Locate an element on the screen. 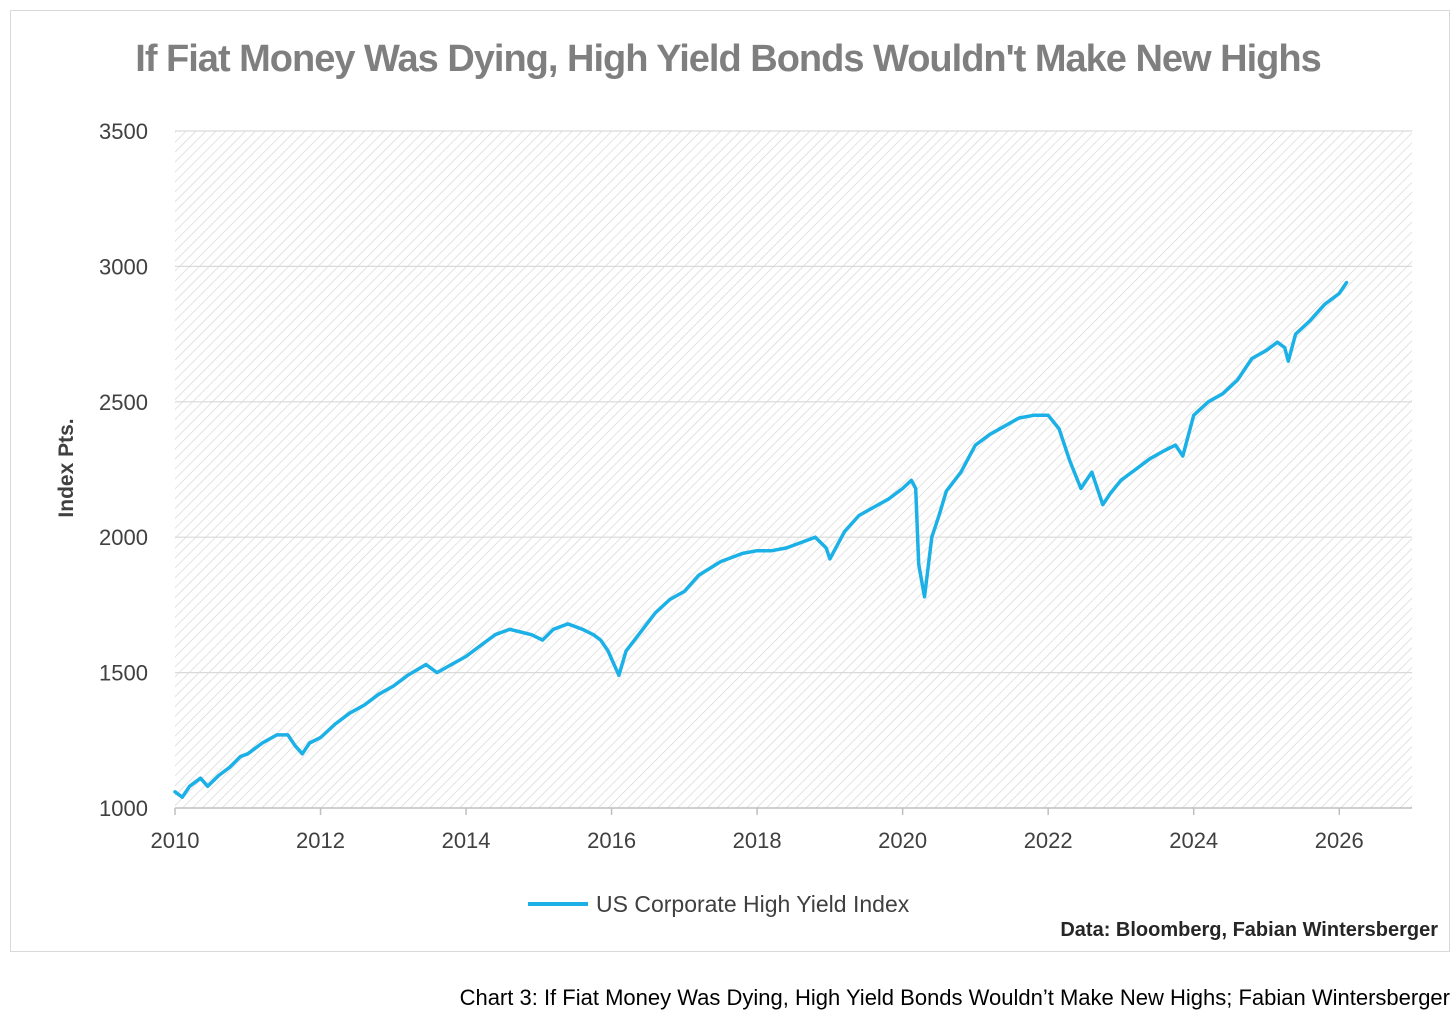 This screenshot has height=1025, width=1456. x-tick-label: 2024 is located at coordinates (1193, 840).